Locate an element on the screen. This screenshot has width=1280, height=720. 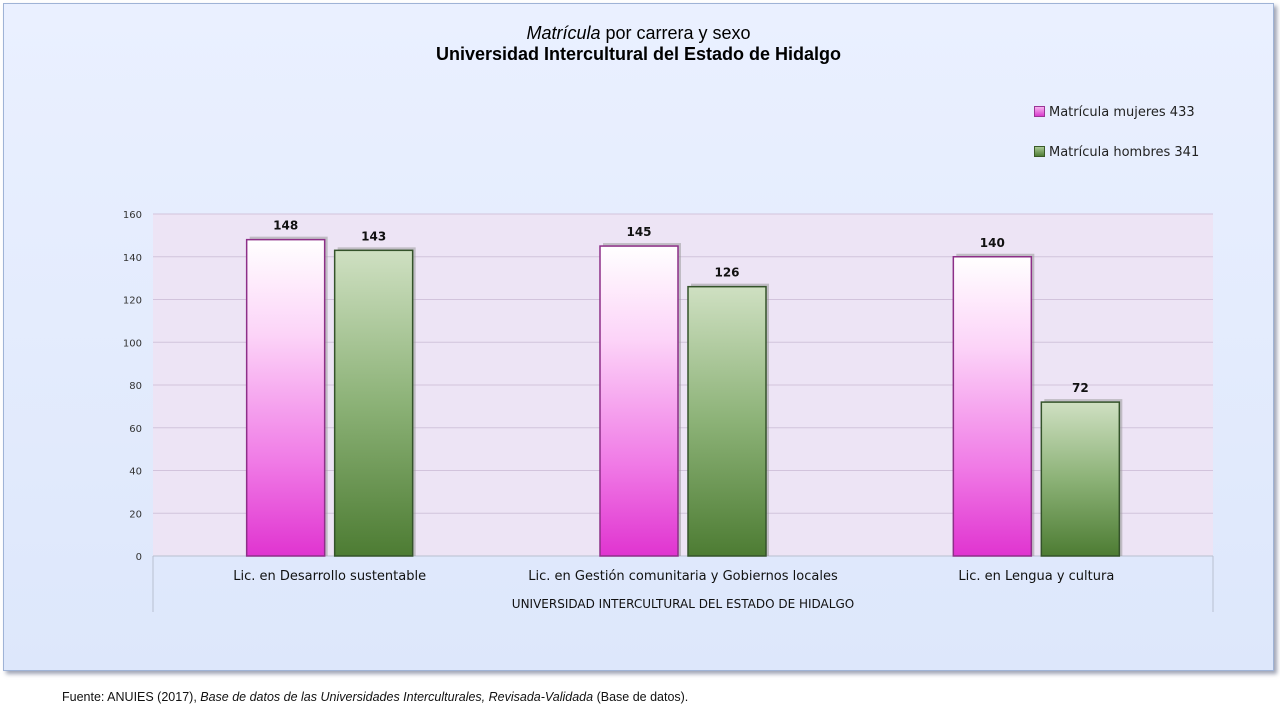
y-tick-label: 20 is located at coordinates (135, 514).